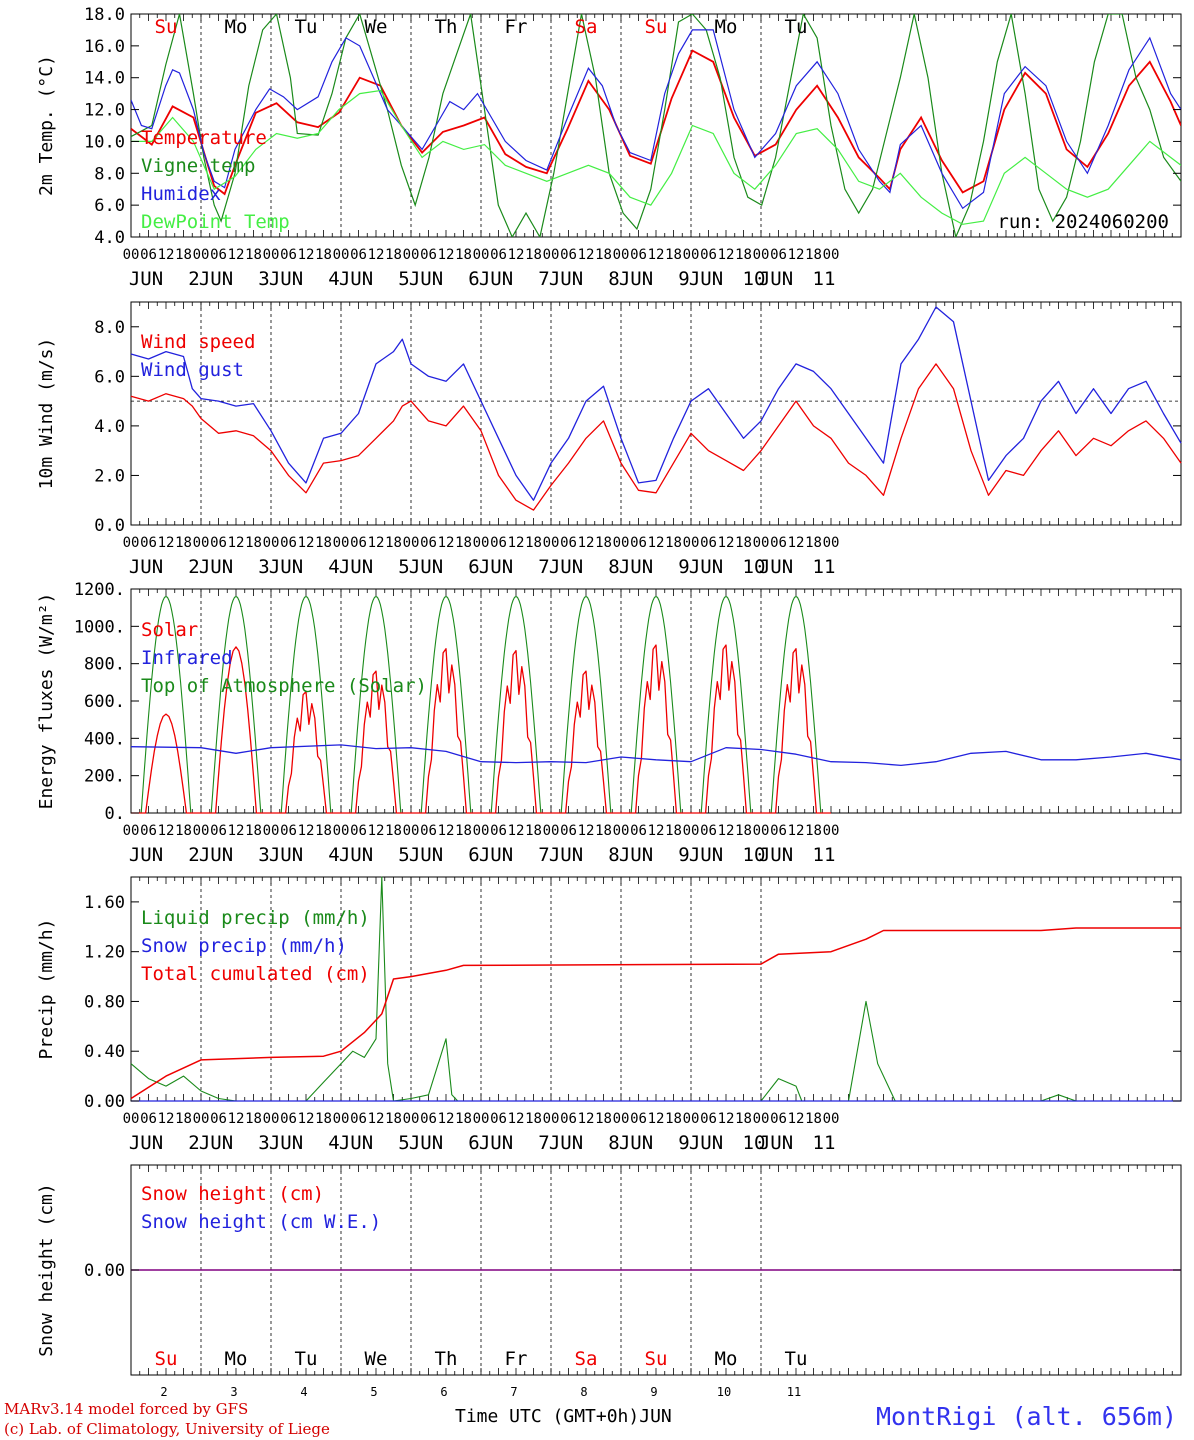 This screenshot has width=1194, height=1440. What do you see at coordinates (46, 125) in the screenshot?
I see `y-axis-label-1: 2m Temp. (°C)` at bounding box center [46, 125].